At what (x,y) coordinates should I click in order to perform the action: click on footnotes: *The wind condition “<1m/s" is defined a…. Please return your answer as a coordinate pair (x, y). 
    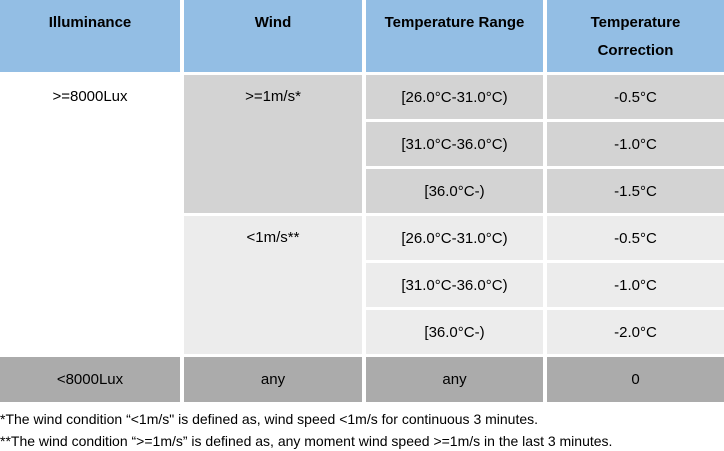
    Looking at the image, I should click on (362, 429).